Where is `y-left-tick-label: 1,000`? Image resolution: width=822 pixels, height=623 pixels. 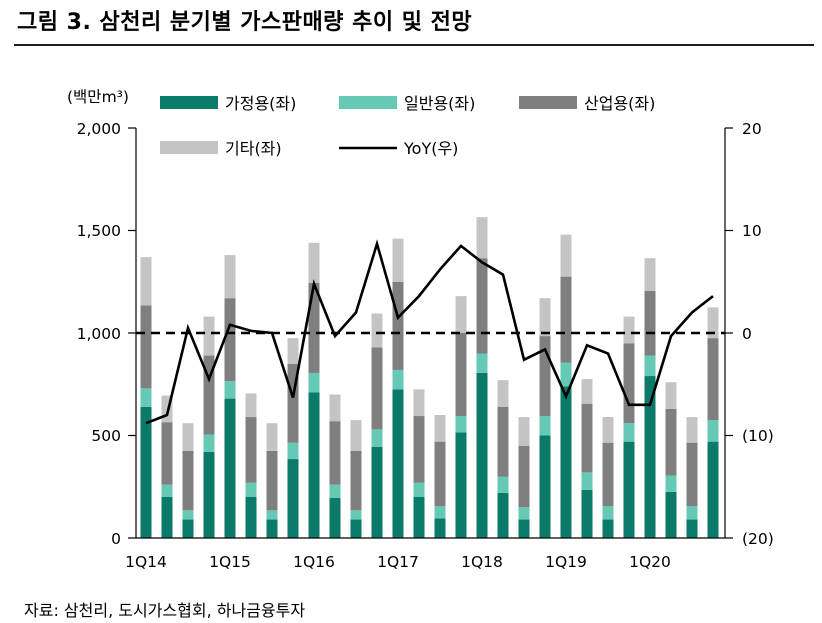
y-left-tick-label: 1,000 is located at coordinates (99, 334).